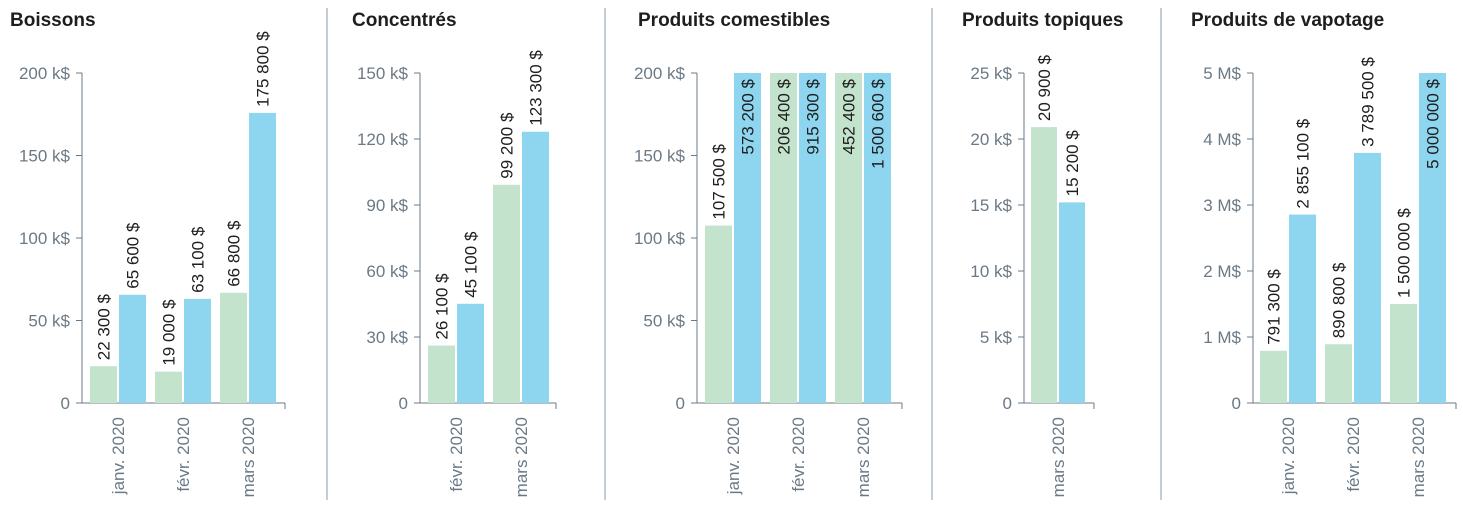  What do you see at coordinates (991, 205) in the screenshot?
I see `y-tick-label: 15 k$` at bounding box center [991, 205].